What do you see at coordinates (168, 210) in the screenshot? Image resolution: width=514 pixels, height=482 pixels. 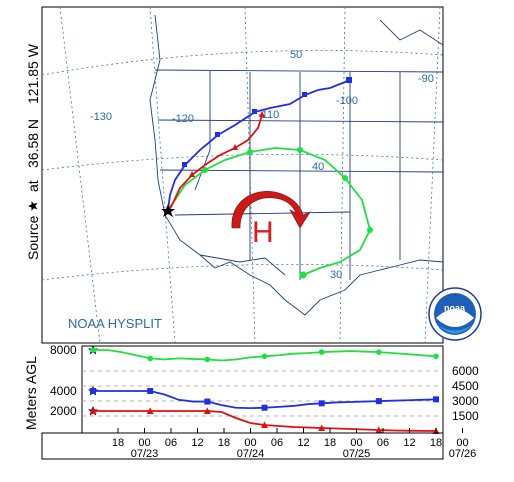 I see `source-star-icon` at bounding box center [168, 210].